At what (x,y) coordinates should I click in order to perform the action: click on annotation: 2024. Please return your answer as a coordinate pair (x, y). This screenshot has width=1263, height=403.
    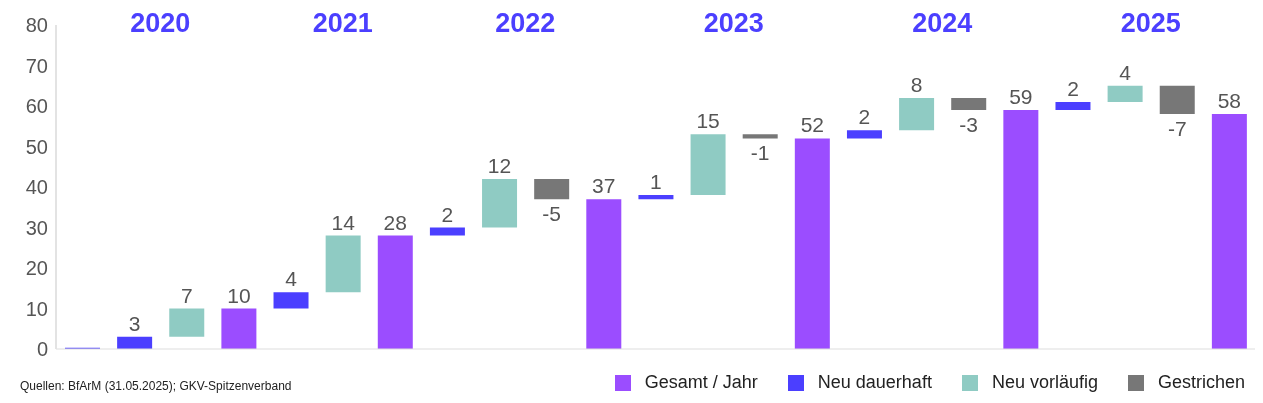
    Looking at the image, I should click on (942, 23).